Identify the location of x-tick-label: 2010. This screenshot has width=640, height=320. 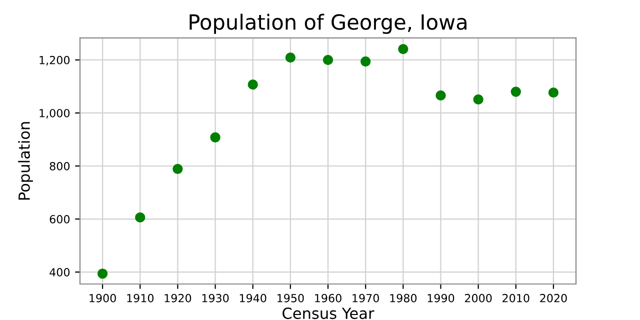
(516, 298).